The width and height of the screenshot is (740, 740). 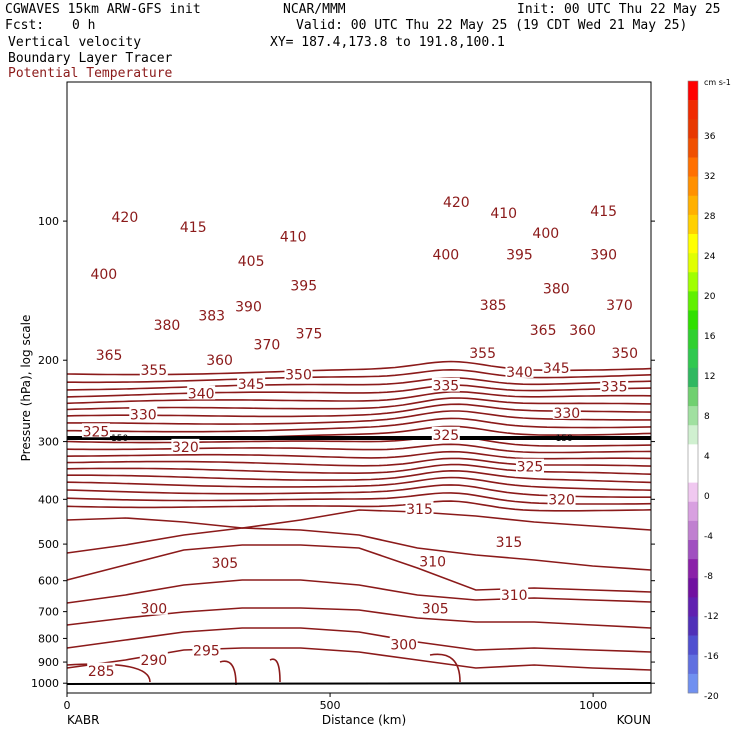 What do you see at coordinates (543, 331) in the screenshot?
I see `contour-label: 365` at bounding box center [543, 331].